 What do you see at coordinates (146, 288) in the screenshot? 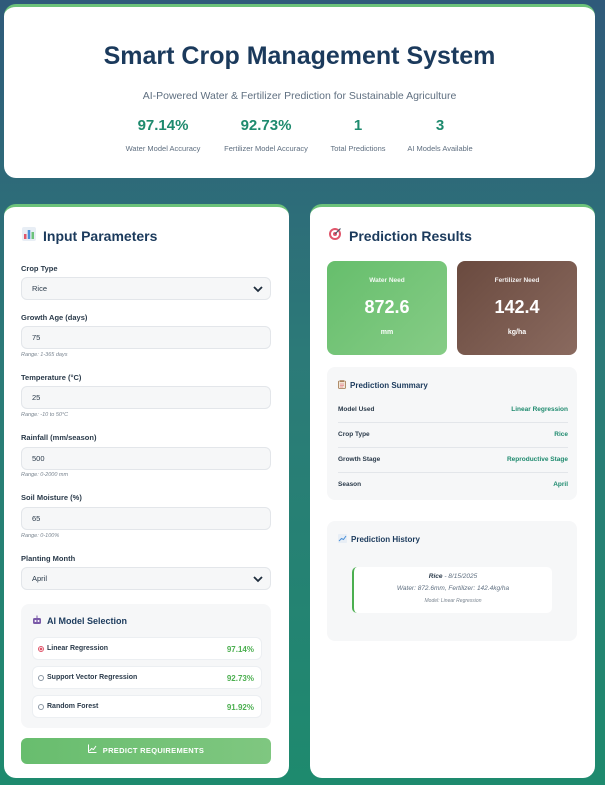
I see `crop-type-select: Rice` at bounding box center [146, 288].